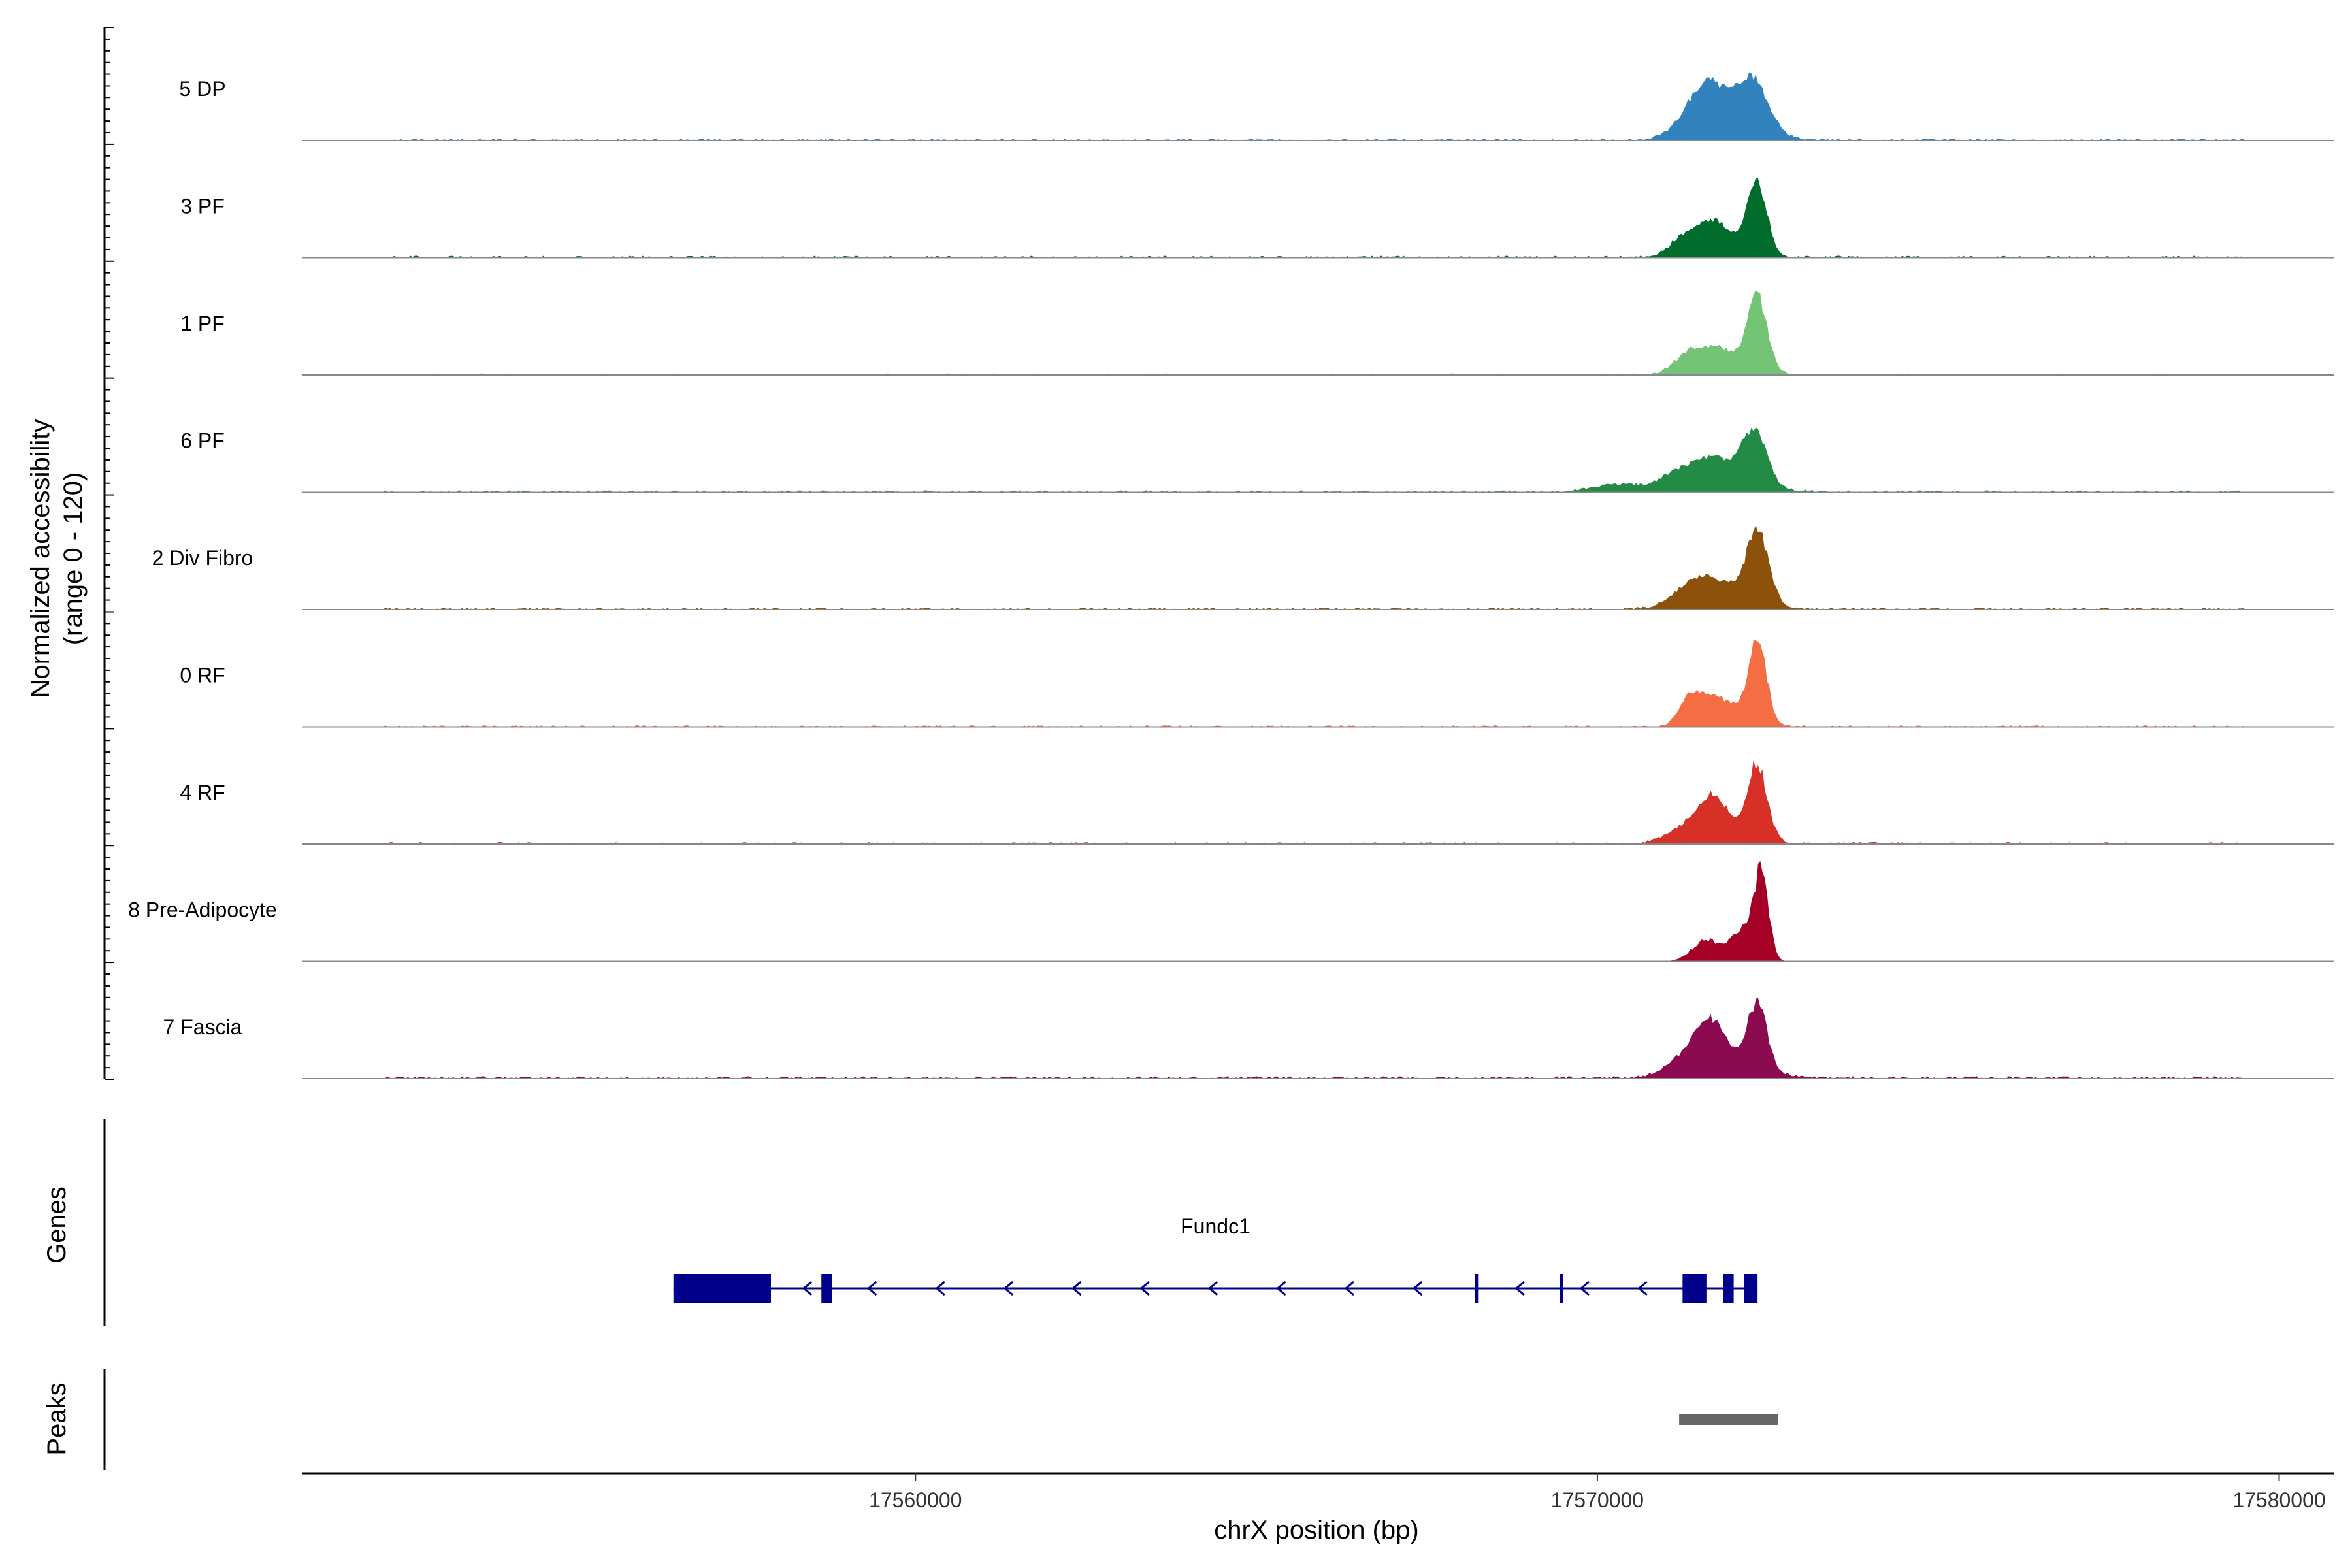  Describe the element at coordinates (202, 792) in the screenshot. I see `track-label: 4 RF` at that location.